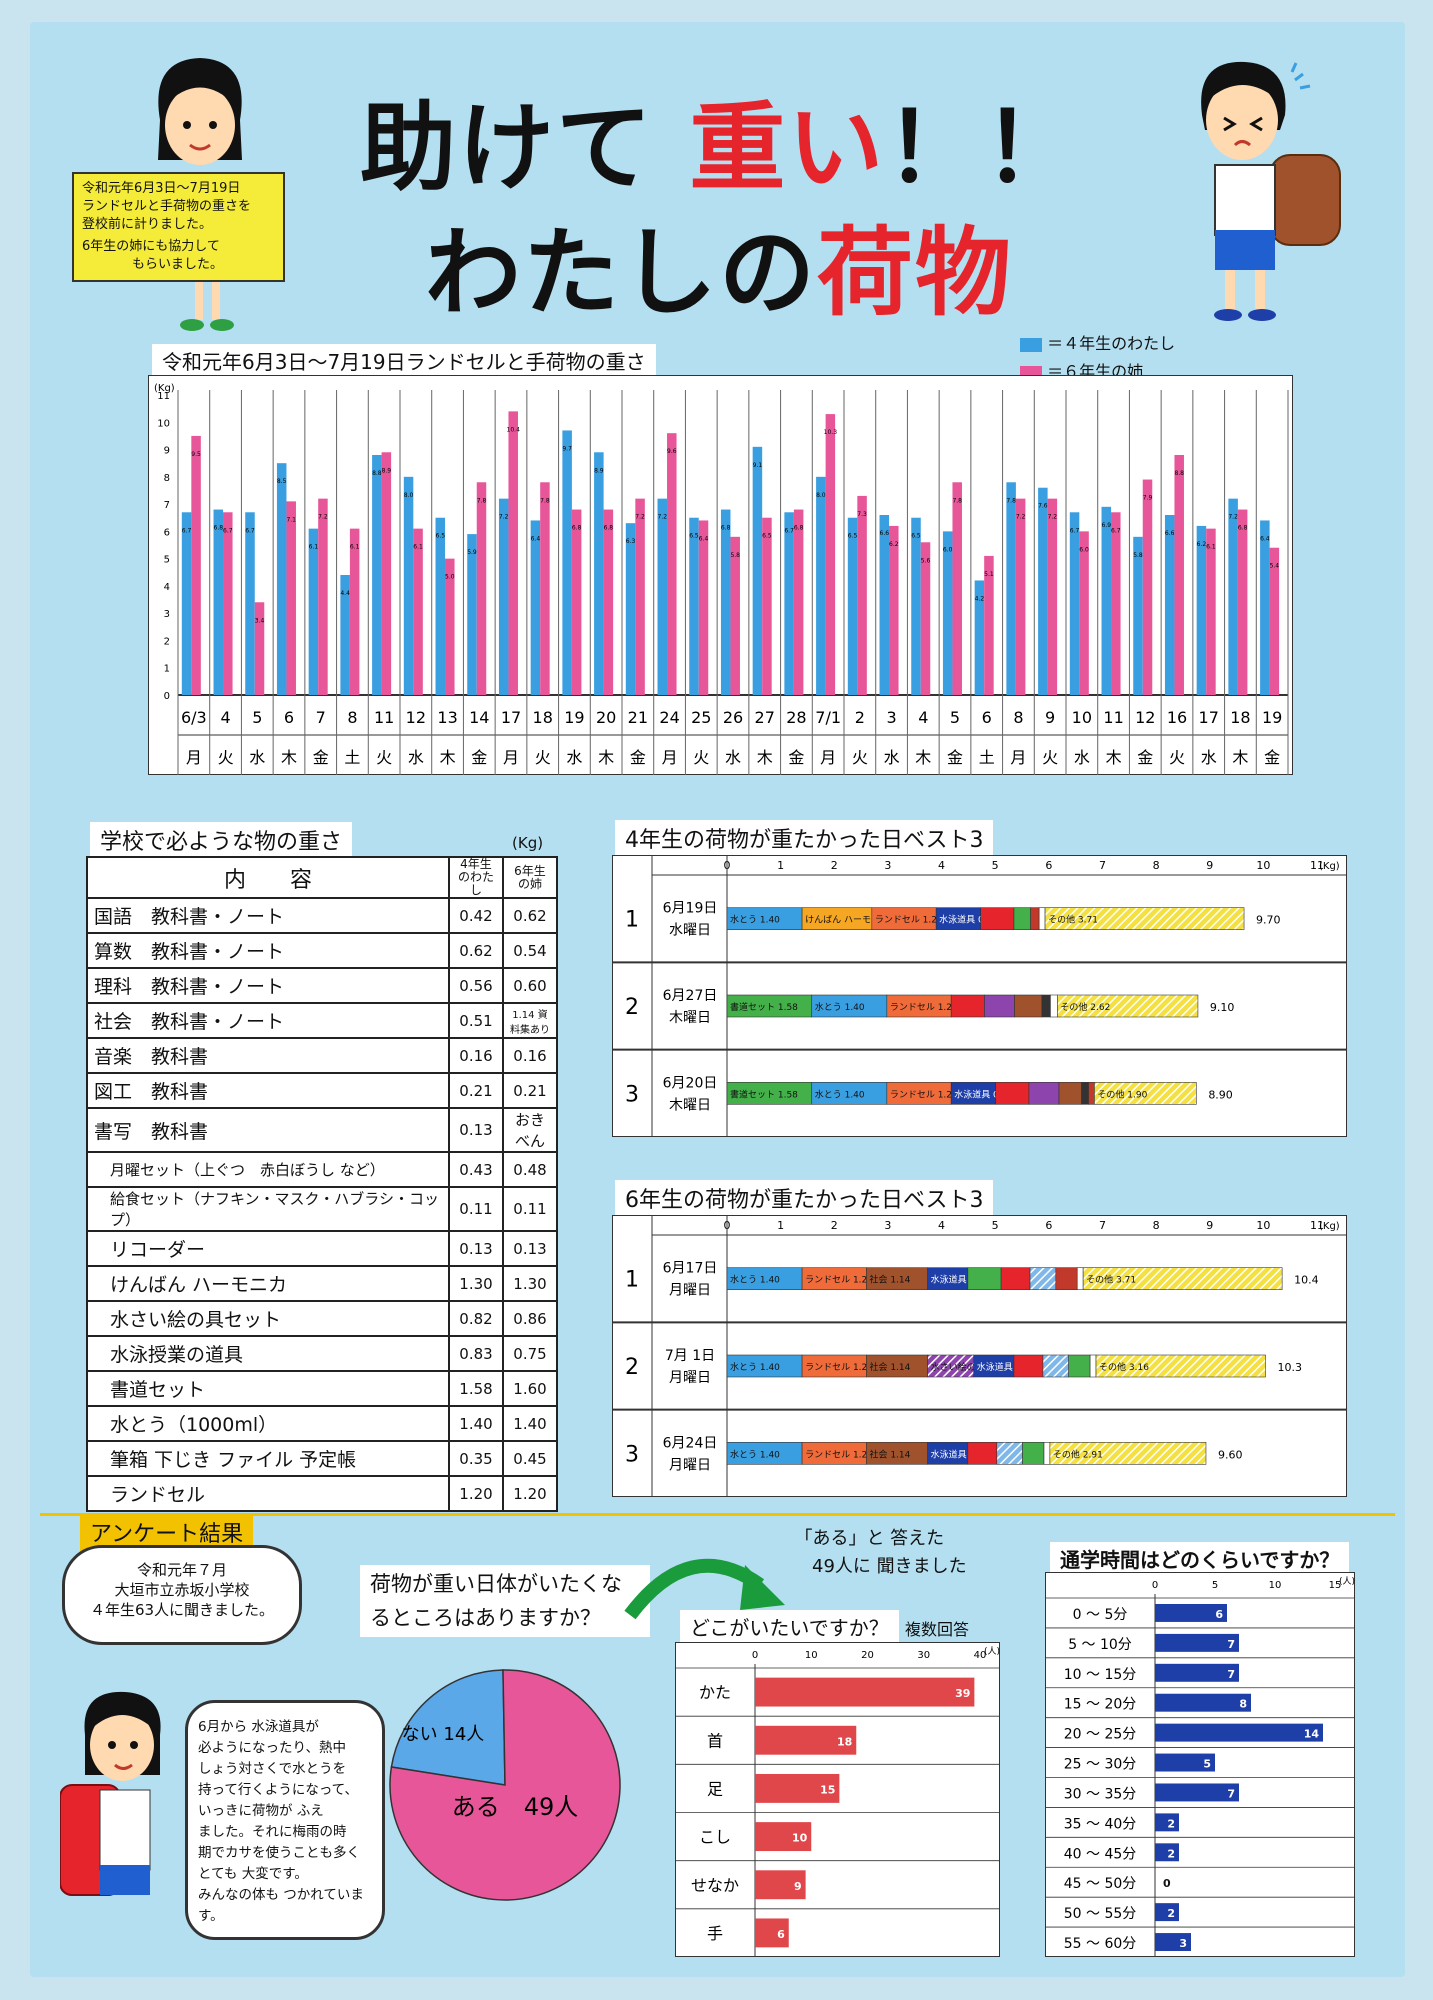 Image resolution: width=1433 pixels, height=2000 pixels. I want to click on x-date-label: 27, so click(765, 717).